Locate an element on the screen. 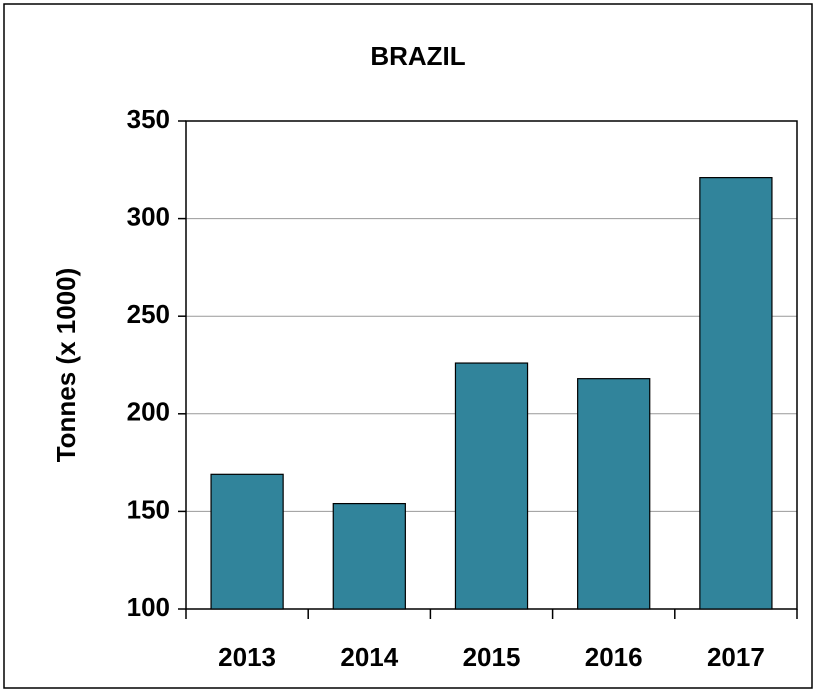 This screenshot has width=817, height=693. y-tick-label: 100 is located at coordinates (148, 607).